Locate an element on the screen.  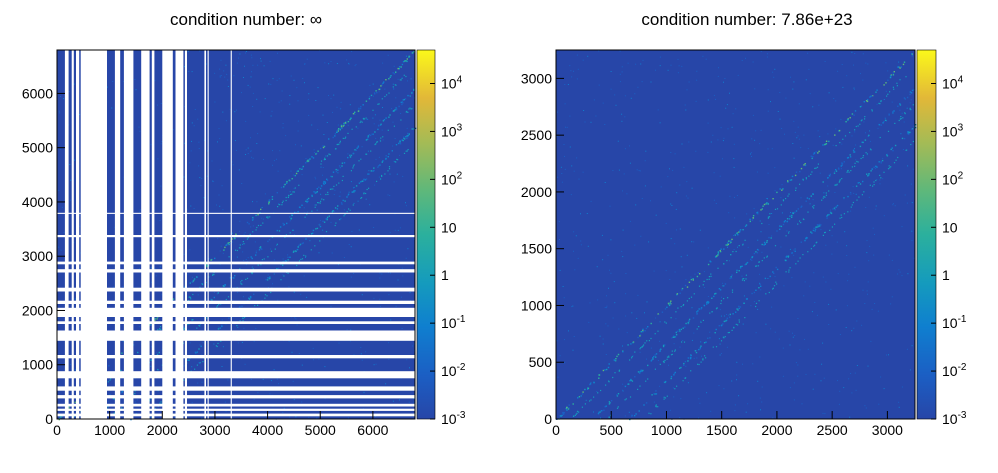
x-tick-label: 4000 is located at coordinates (267, 430).